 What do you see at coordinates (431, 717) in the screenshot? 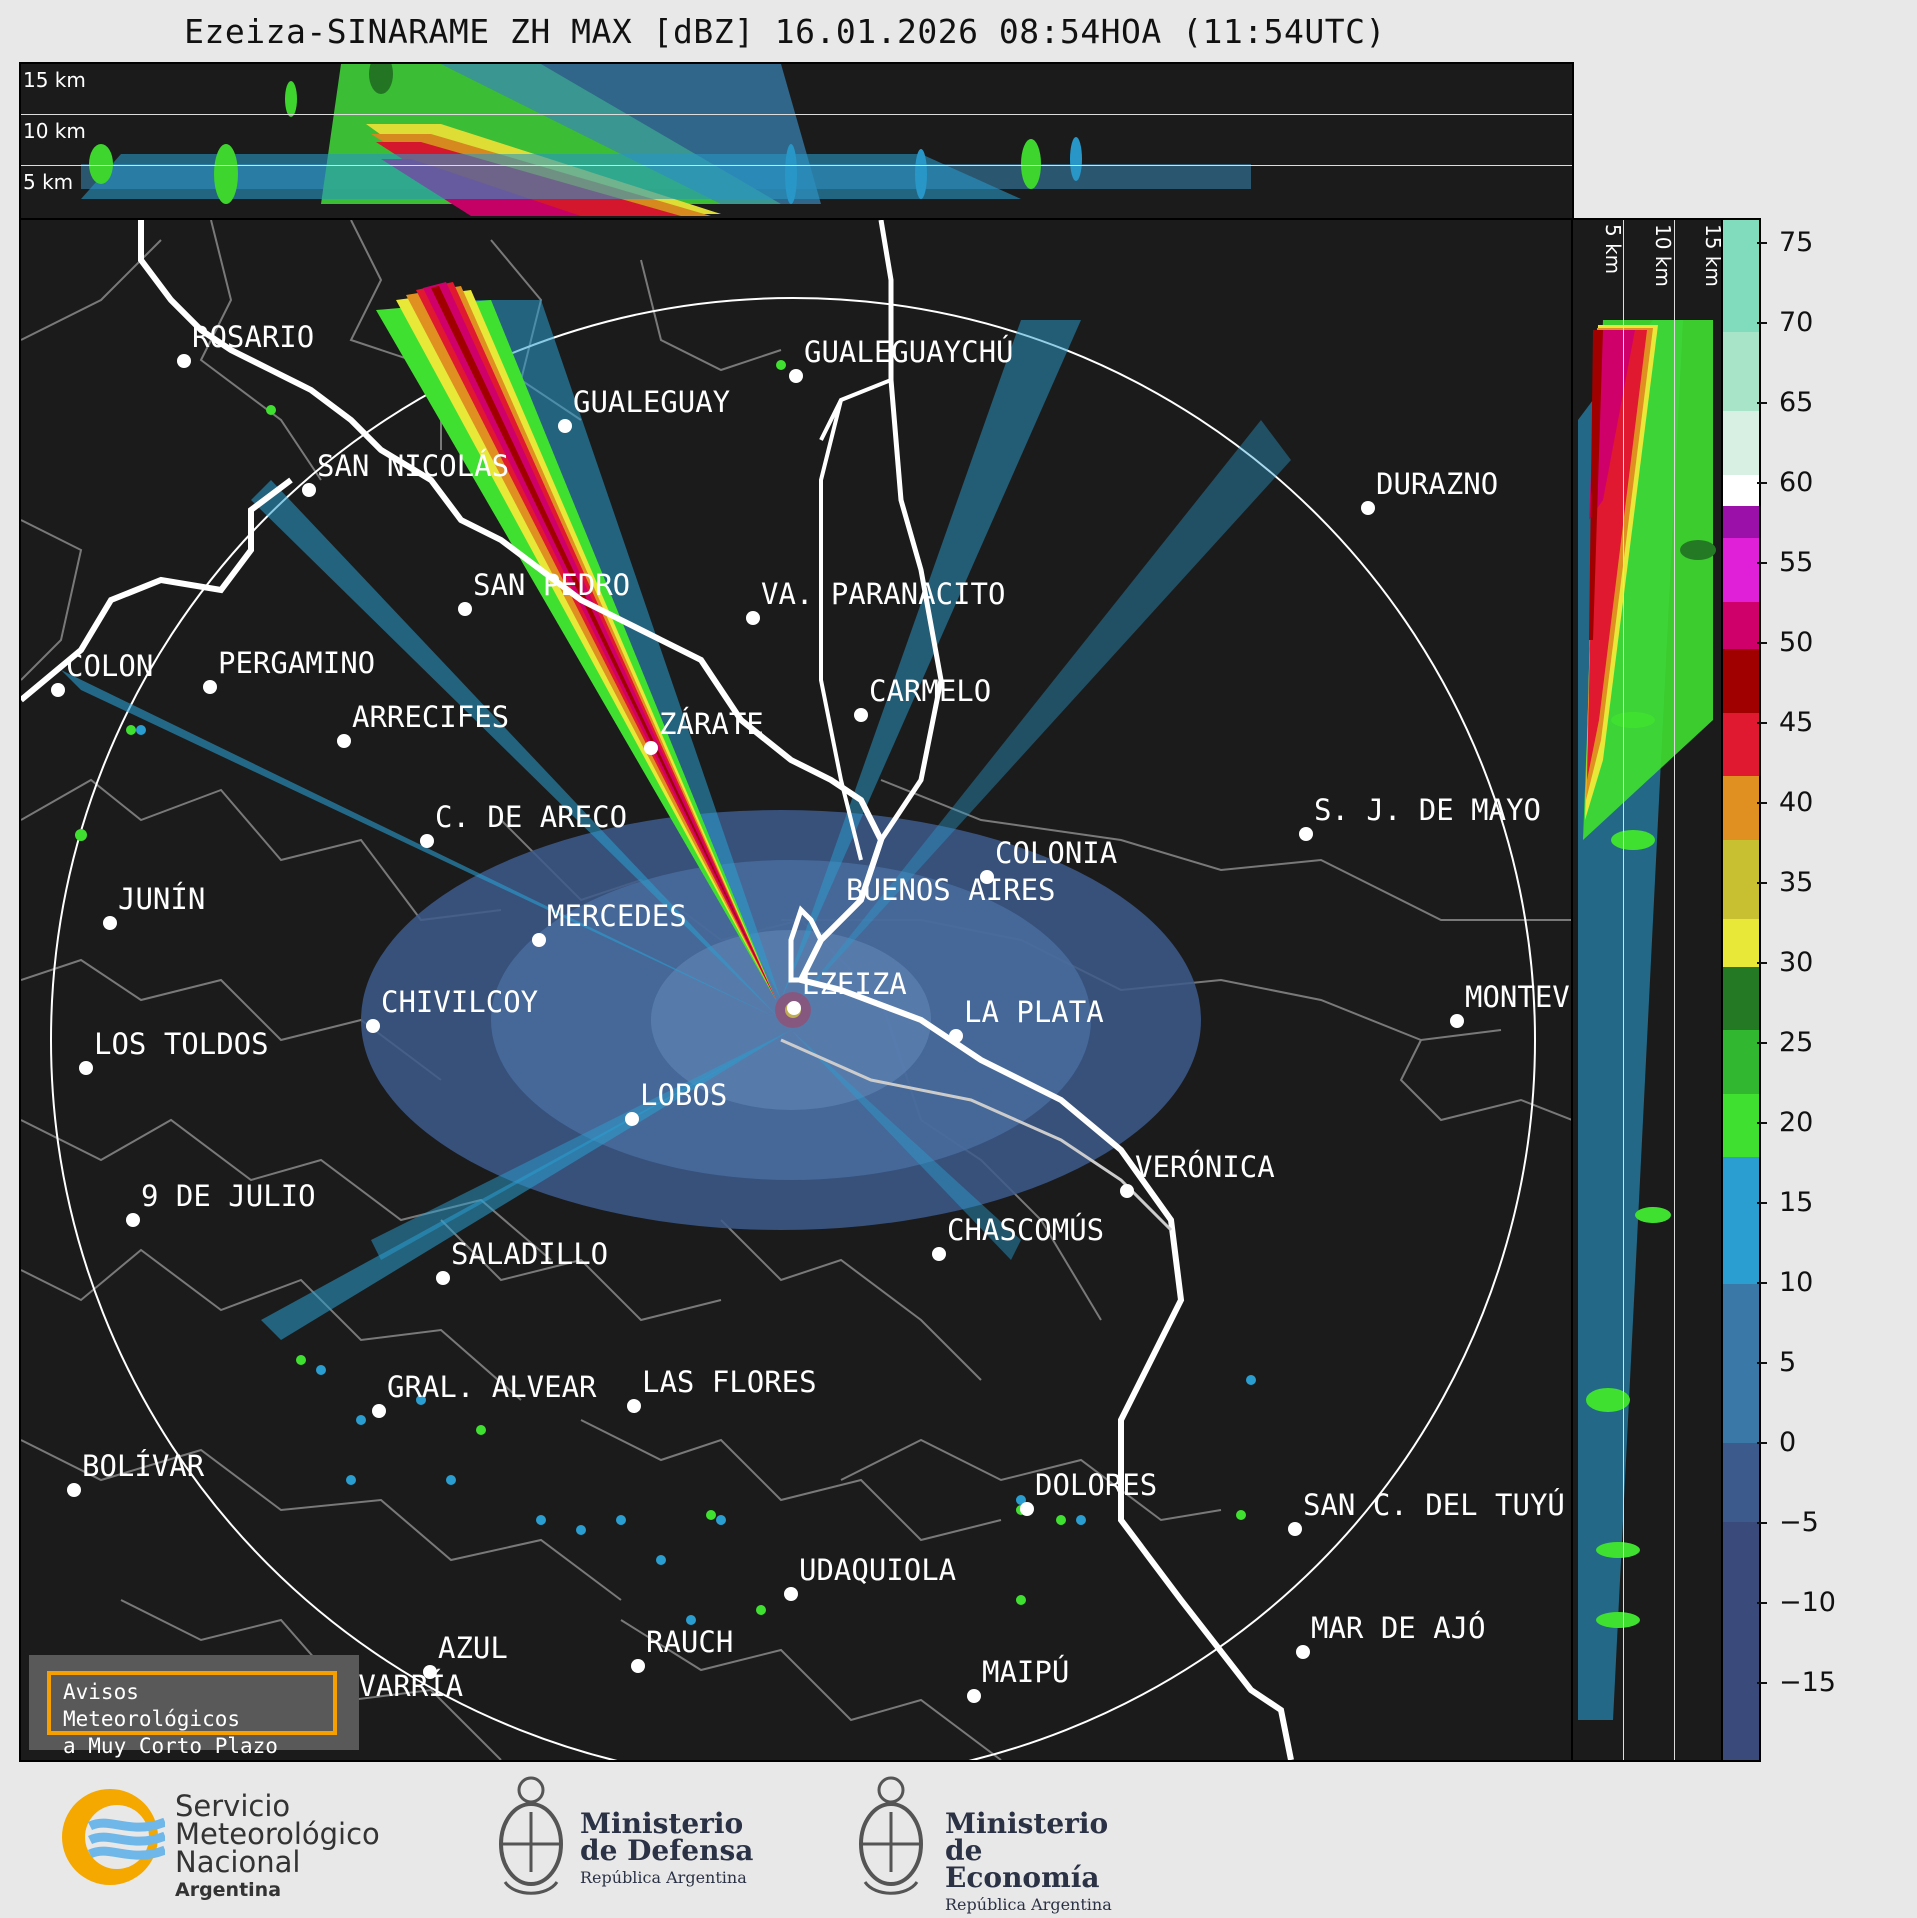
I see `city-label: ARRECIFES` at bounding box center [431, 717].